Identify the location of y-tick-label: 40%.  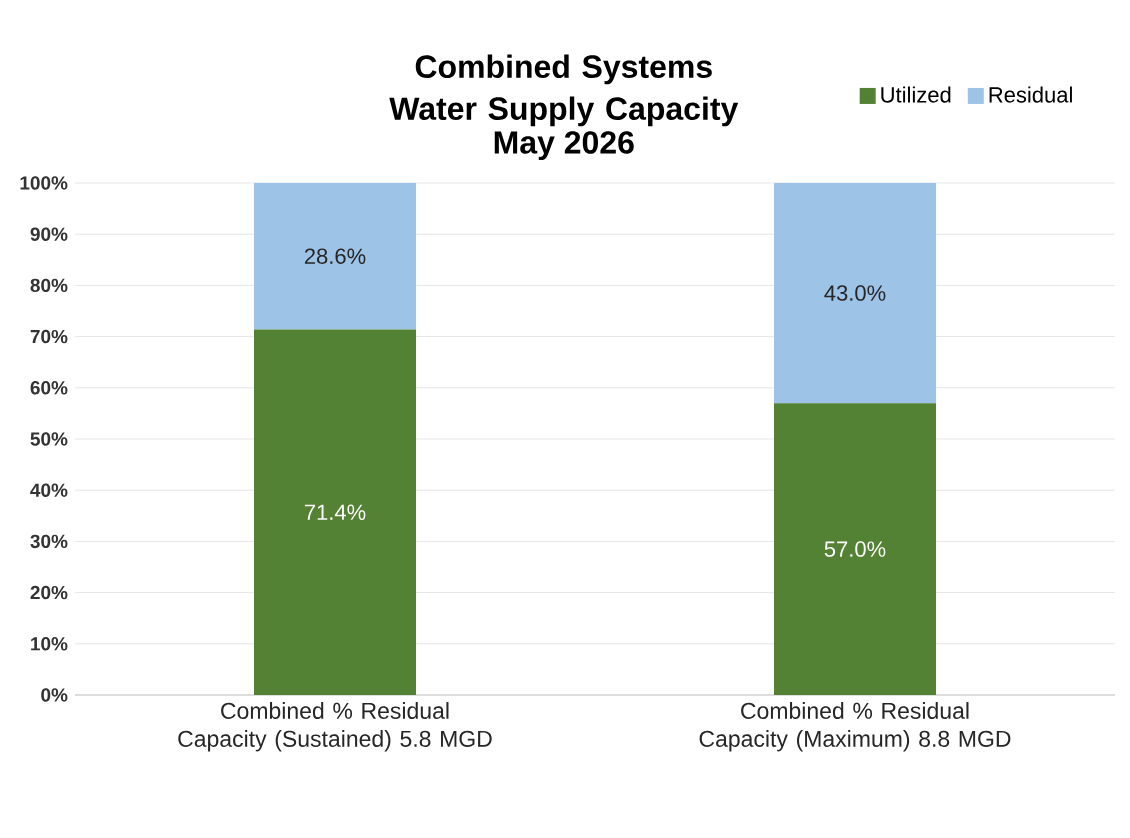
(49, 490).